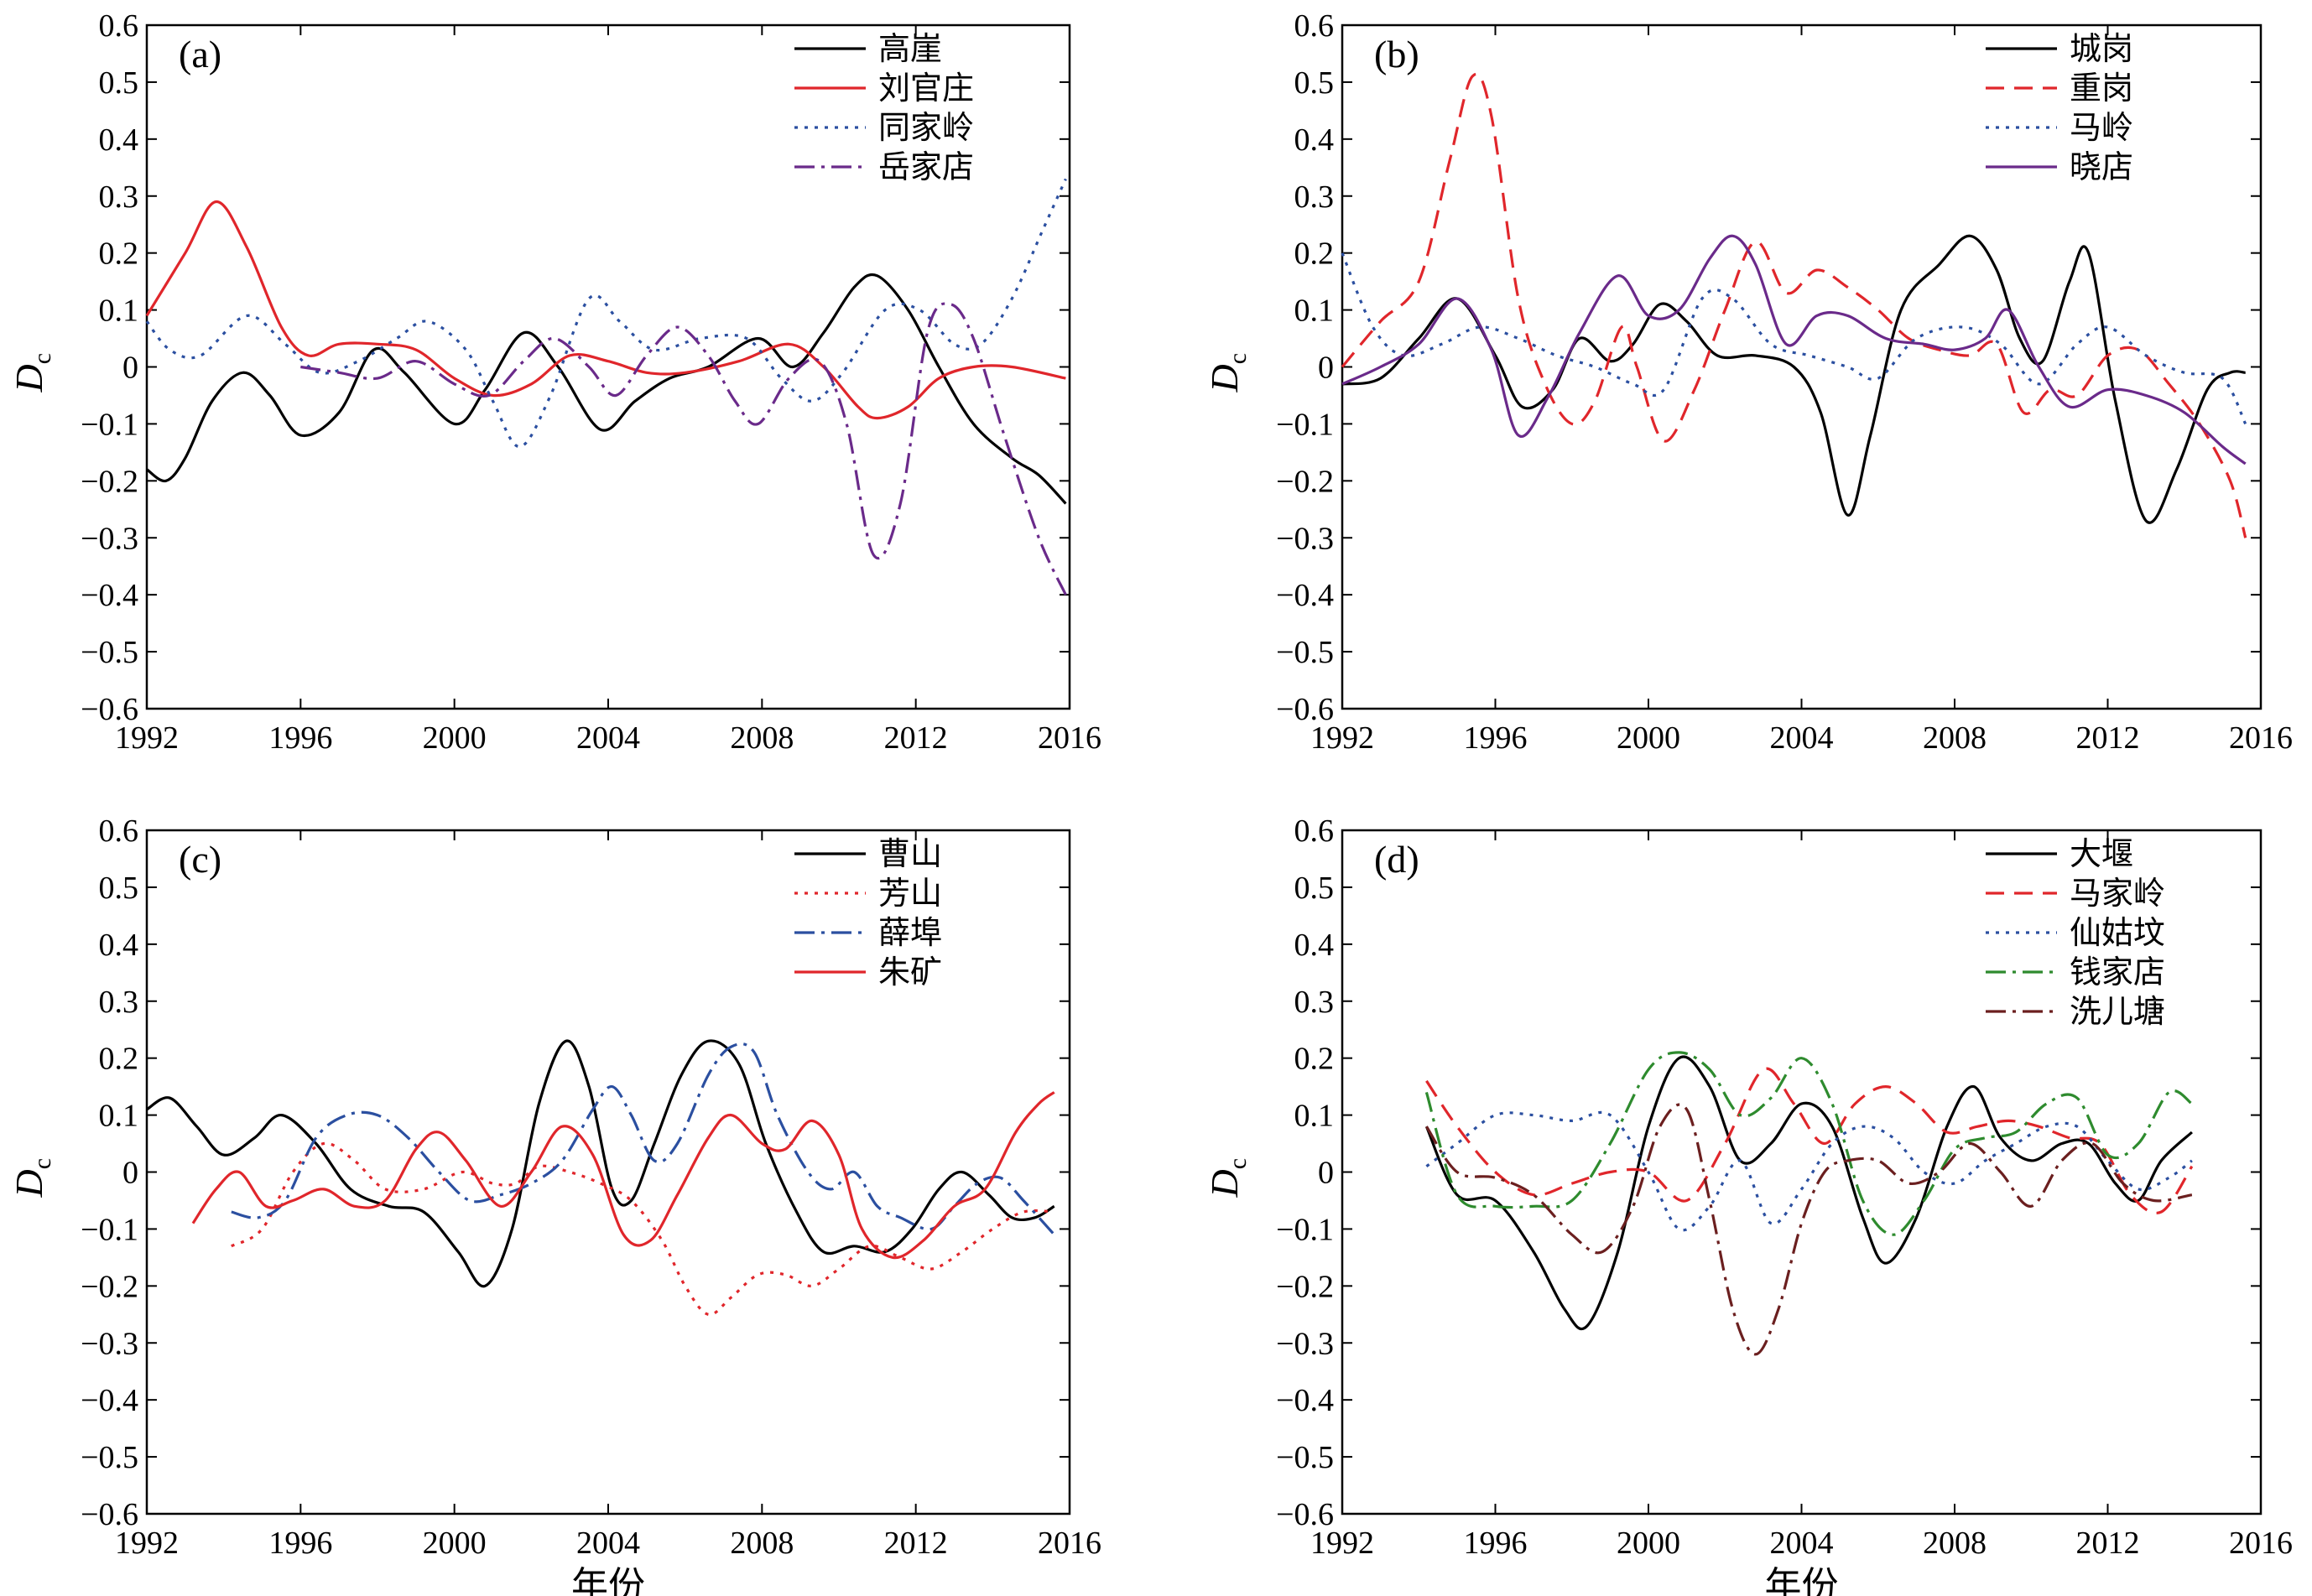 The height and width of the screenshot is (1596, 2312). Describe the element at coordinates (926, 128) in the screenshot. I see `legend-label: 同家岭` at that location.